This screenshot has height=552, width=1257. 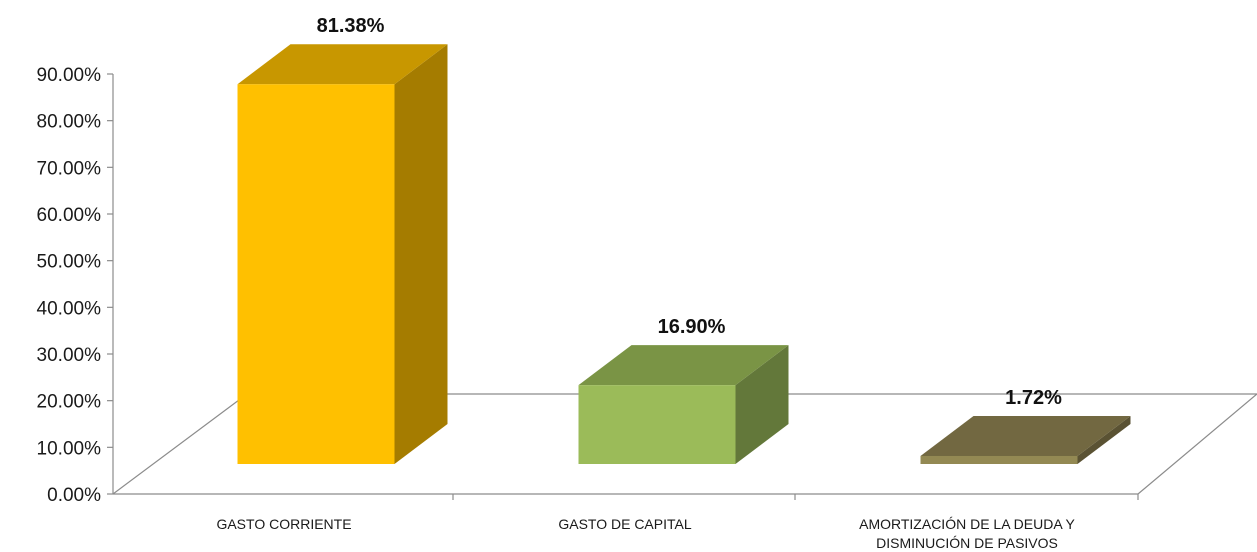 I want to click on data-label: 16.90%, so click(x=692, y=327).